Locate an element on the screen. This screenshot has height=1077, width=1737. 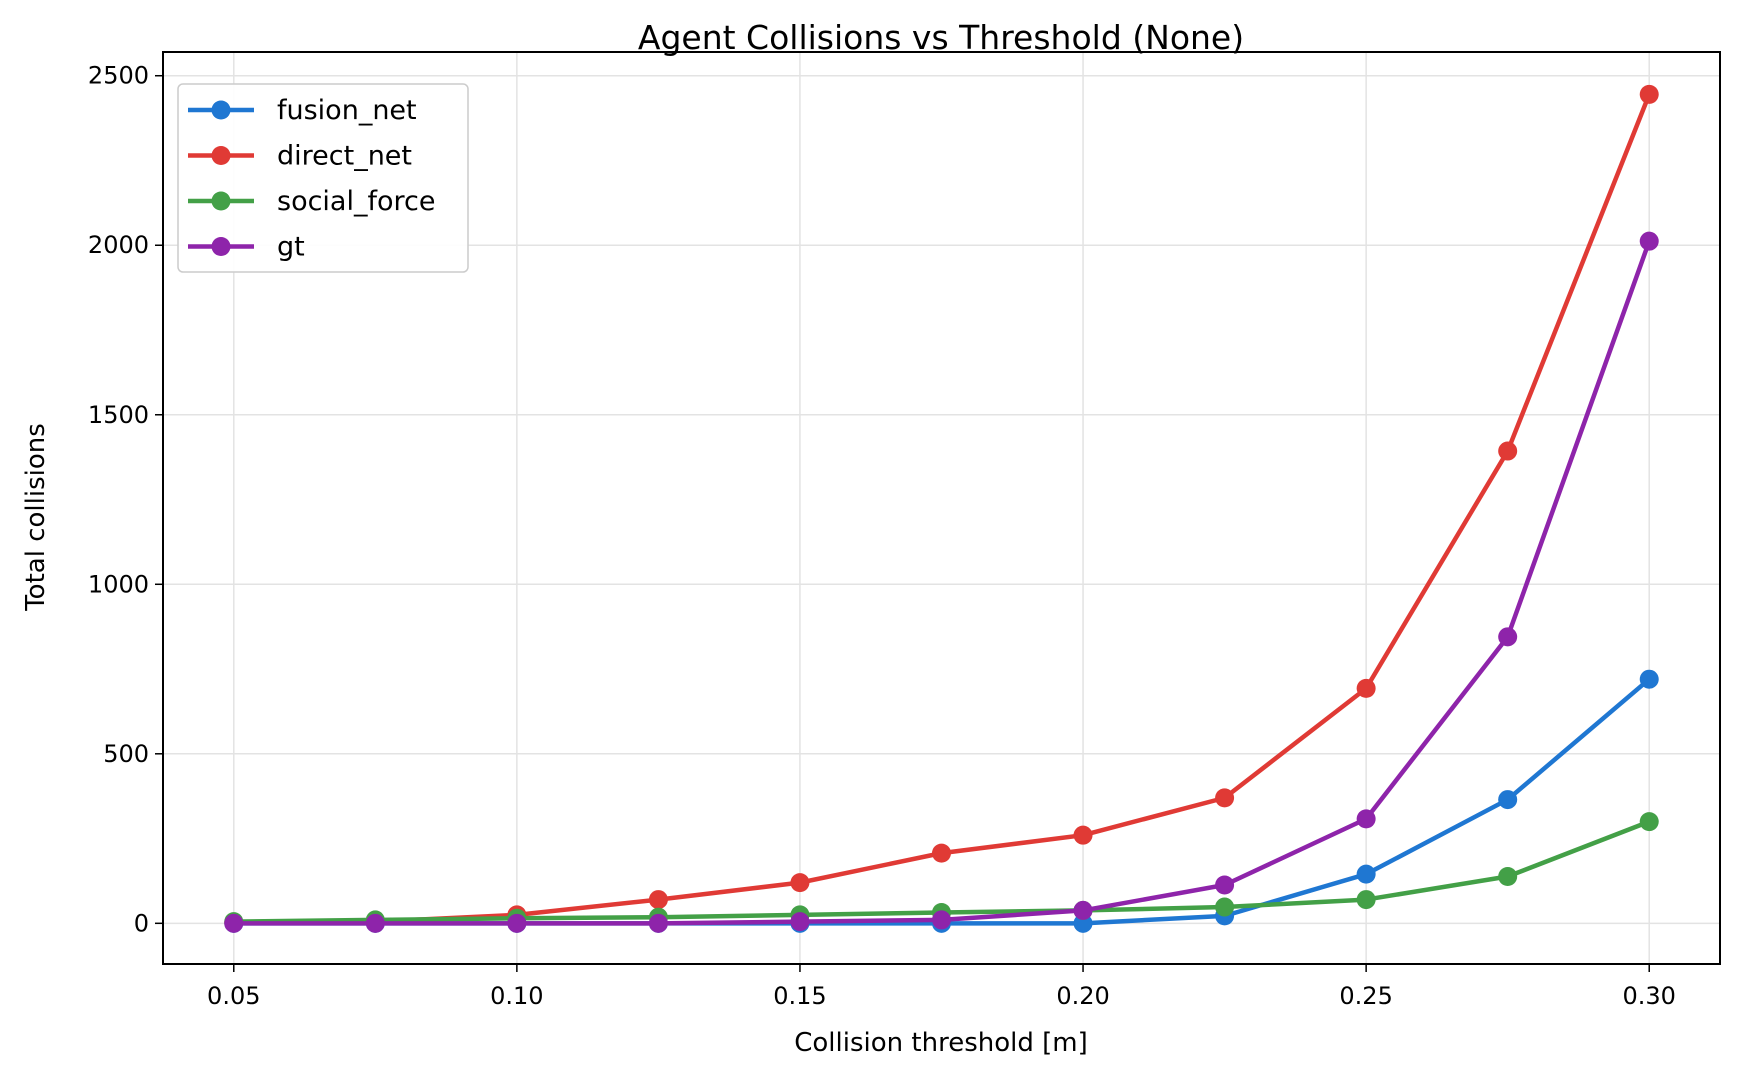
legend-item-gt: gt is located at coordinates (246, 247).